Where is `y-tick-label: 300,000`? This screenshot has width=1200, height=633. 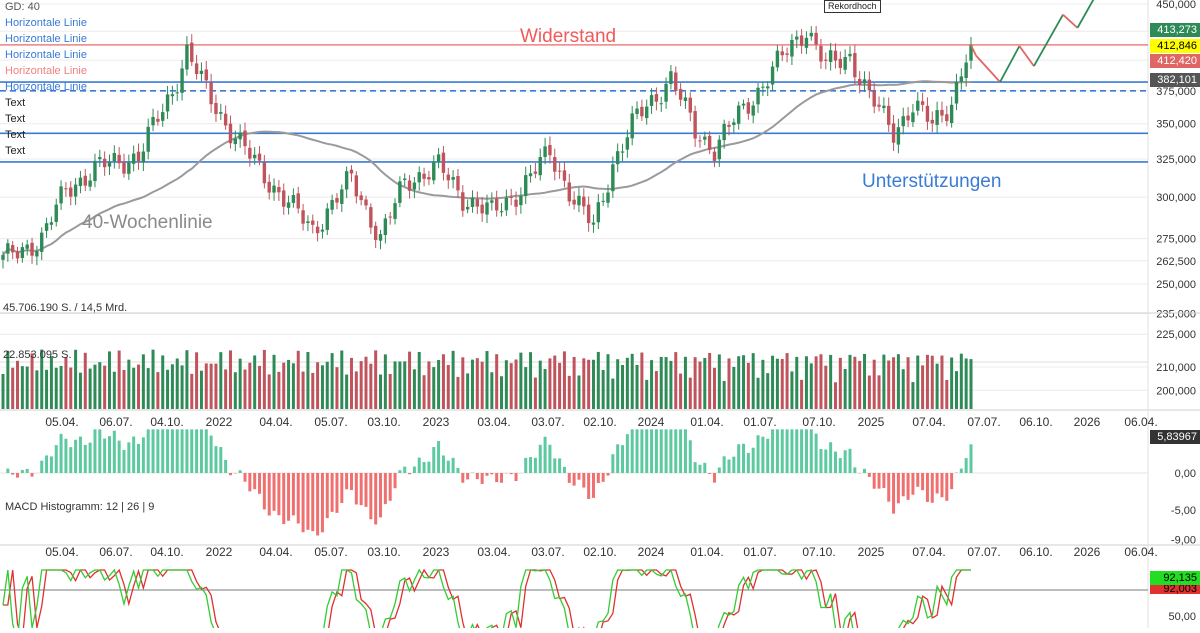 y-tick-label: 300,000 is located at coordinates (1176, 198).